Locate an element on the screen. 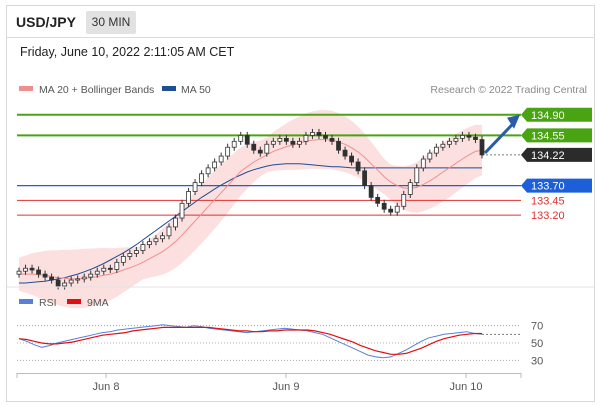 The image size is (601, 405). rsi-lines is located at coordinates (269, 341).